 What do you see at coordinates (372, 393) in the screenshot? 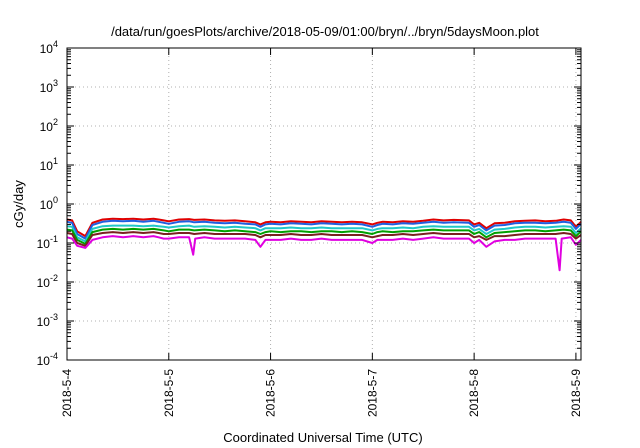
I see `x-tick-label: 2018-5-7` at bounding box center [372, 393].